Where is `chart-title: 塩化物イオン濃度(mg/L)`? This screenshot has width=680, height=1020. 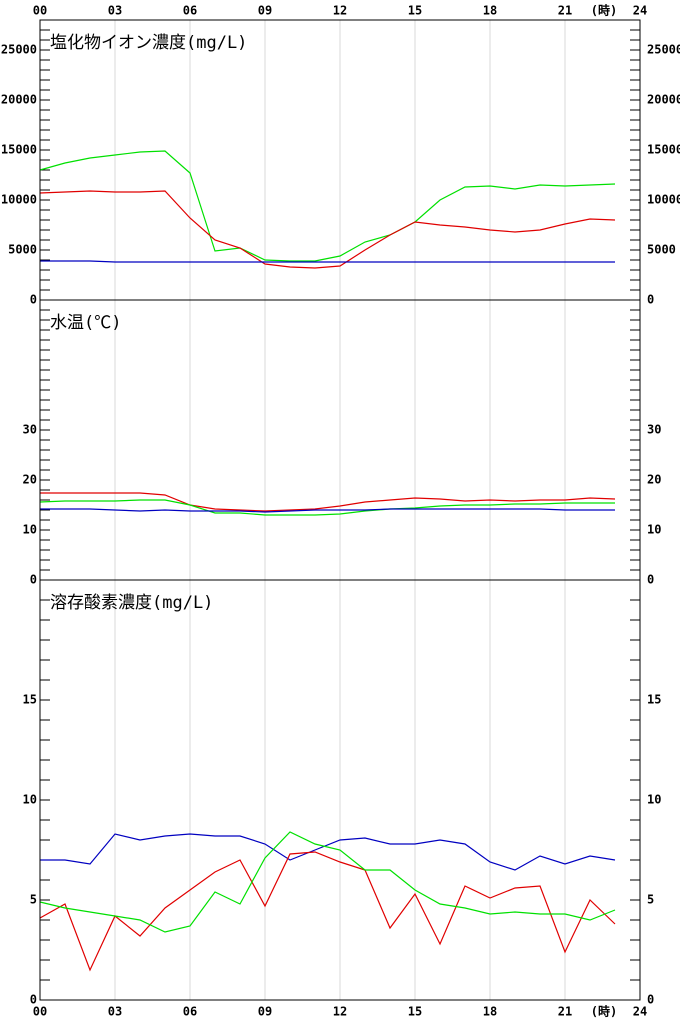 chart-title: 塩化物イオン濃度(mg/L) is located at coordinates (148, 43).